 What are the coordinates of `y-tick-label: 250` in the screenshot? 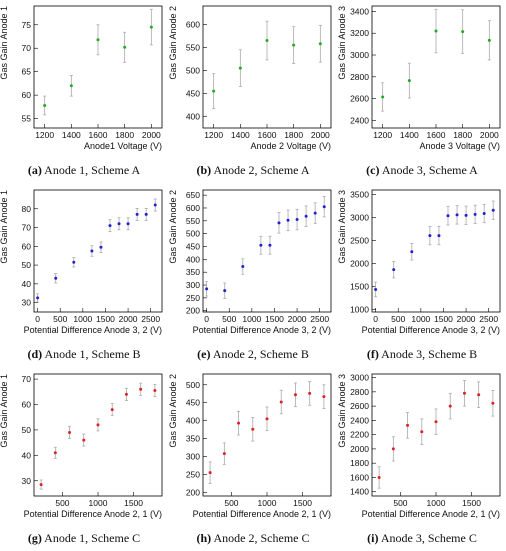 It's located at (193, 298).